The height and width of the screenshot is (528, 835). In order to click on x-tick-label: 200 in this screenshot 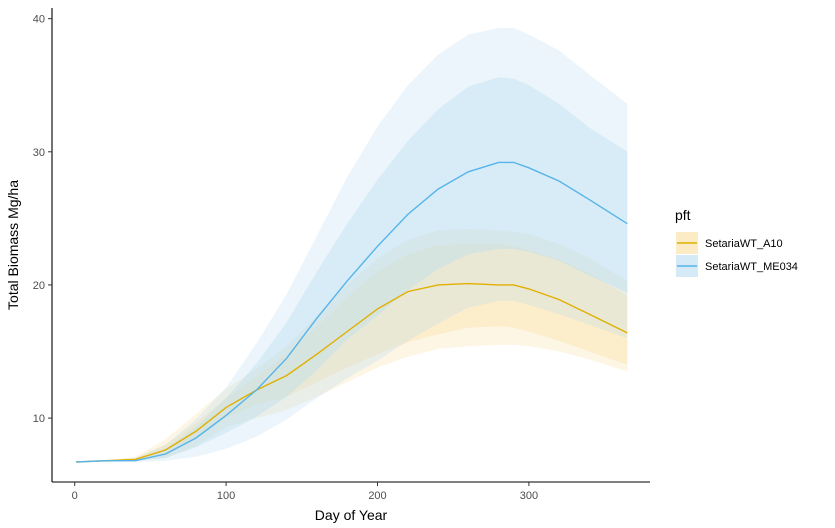, I will do `click(377, 496)`.